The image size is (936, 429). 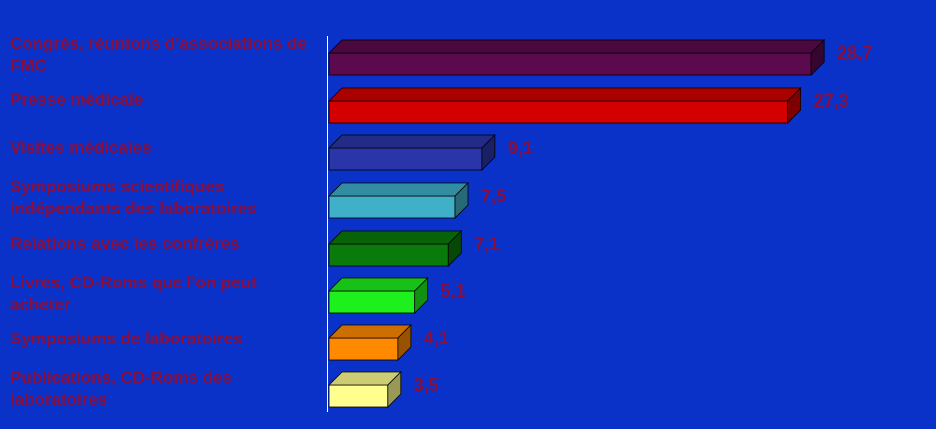 What do you see at coordinates (126, 338) in the screenshot?
I see `category-label: Symposiums de laboratoires` at bounding box center [126, 338].